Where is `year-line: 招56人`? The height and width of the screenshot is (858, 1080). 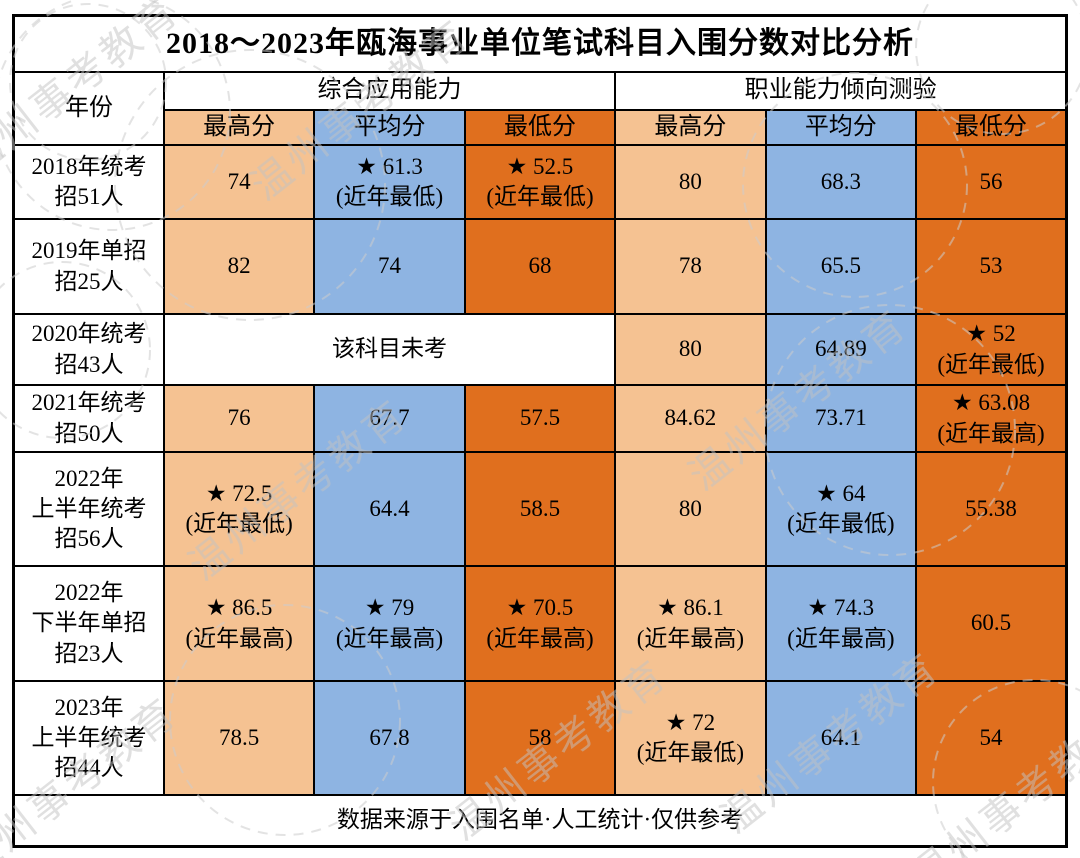
year-line: 招56人 is located at coordinates (89, 539).